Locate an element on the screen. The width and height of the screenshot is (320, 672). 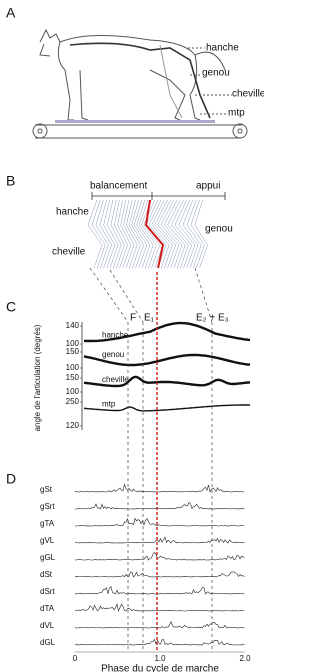
x-axis-label: Phase du cycle de marche is located at coordinates (160, 668).